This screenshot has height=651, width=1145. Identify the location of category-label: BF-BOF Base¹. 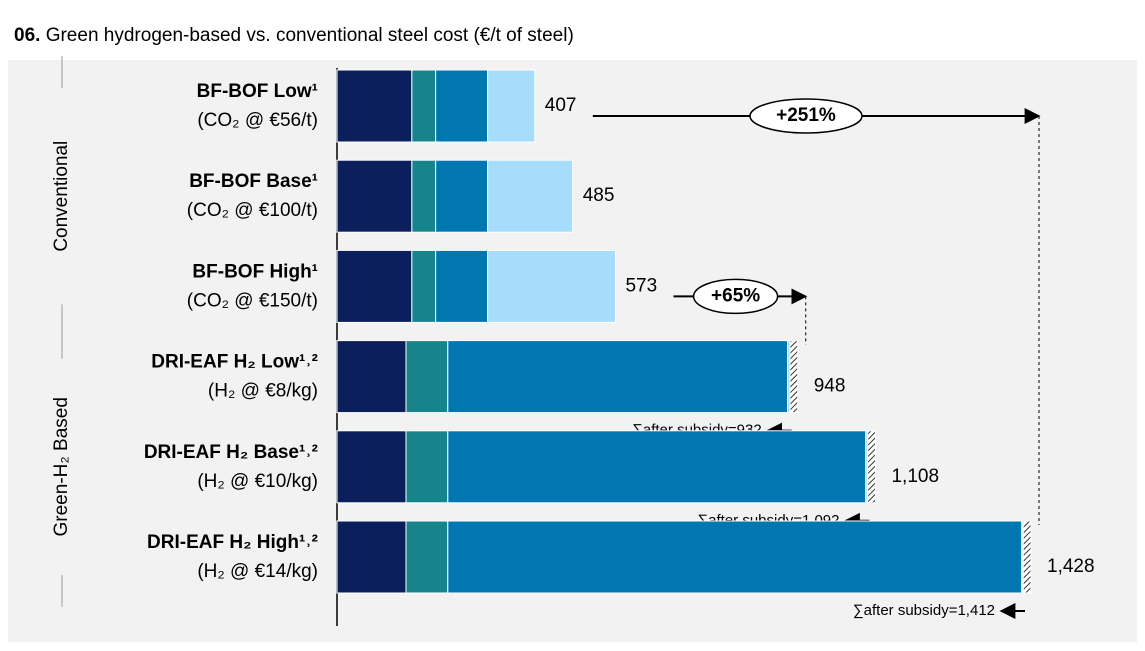
(253, 181).